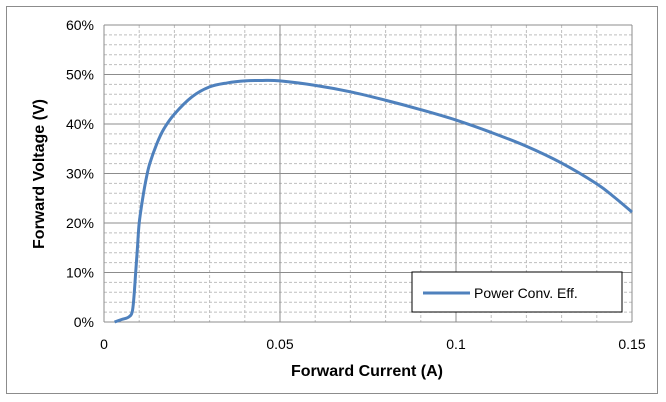 The image size is (666, 402). What do you see at coordinates (80, 273) in the screenshot?
I see `y-tick-label: 10%` at bounding box center [80, 273].